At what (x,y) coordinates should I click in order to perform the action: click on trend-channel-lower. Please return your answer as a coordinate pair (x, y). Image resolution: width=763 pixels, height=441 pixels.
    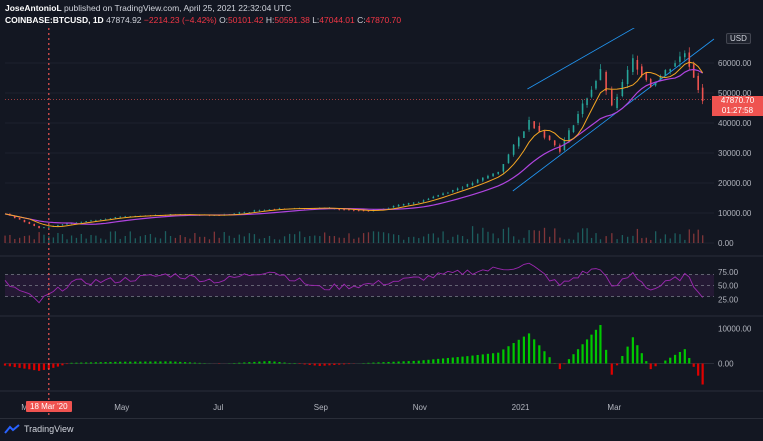
    Looking at the image, I should click on (613, 115).